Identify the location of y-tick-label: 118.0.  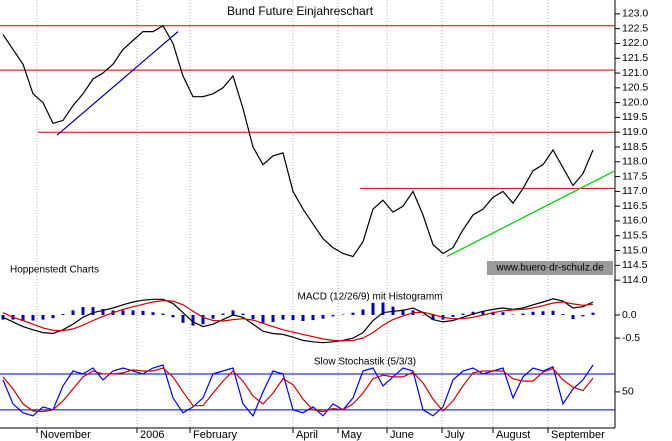
(635, 162).